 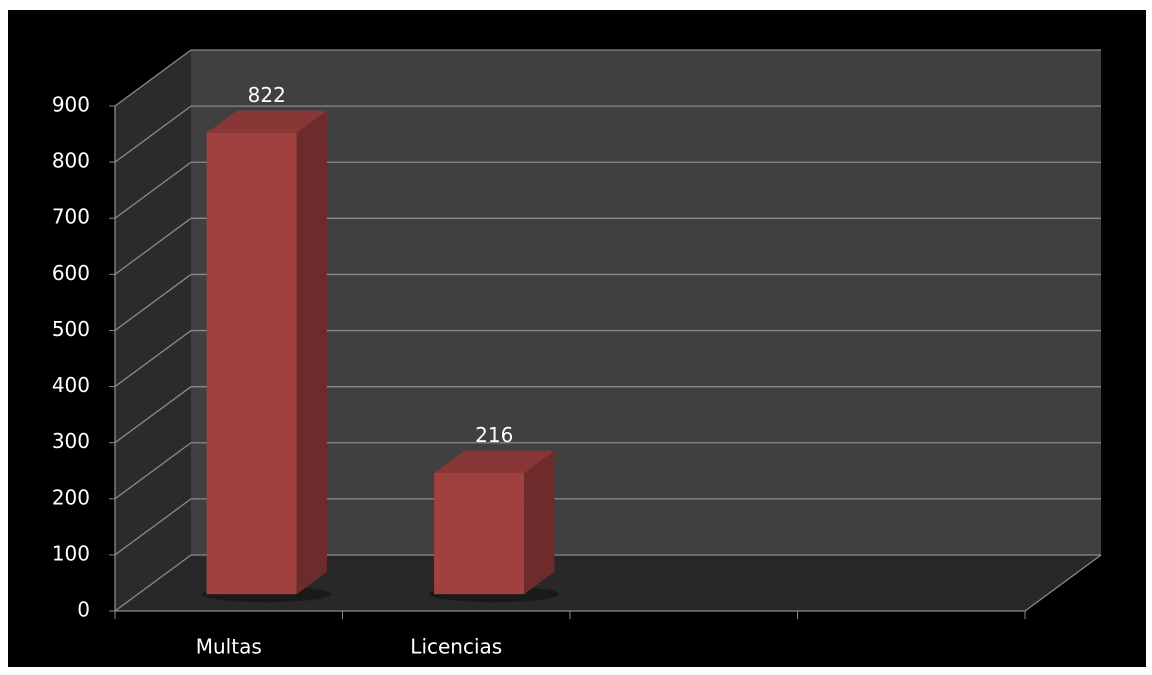 I want to click on y-tick-label: 900, so click(x=71, y=105).